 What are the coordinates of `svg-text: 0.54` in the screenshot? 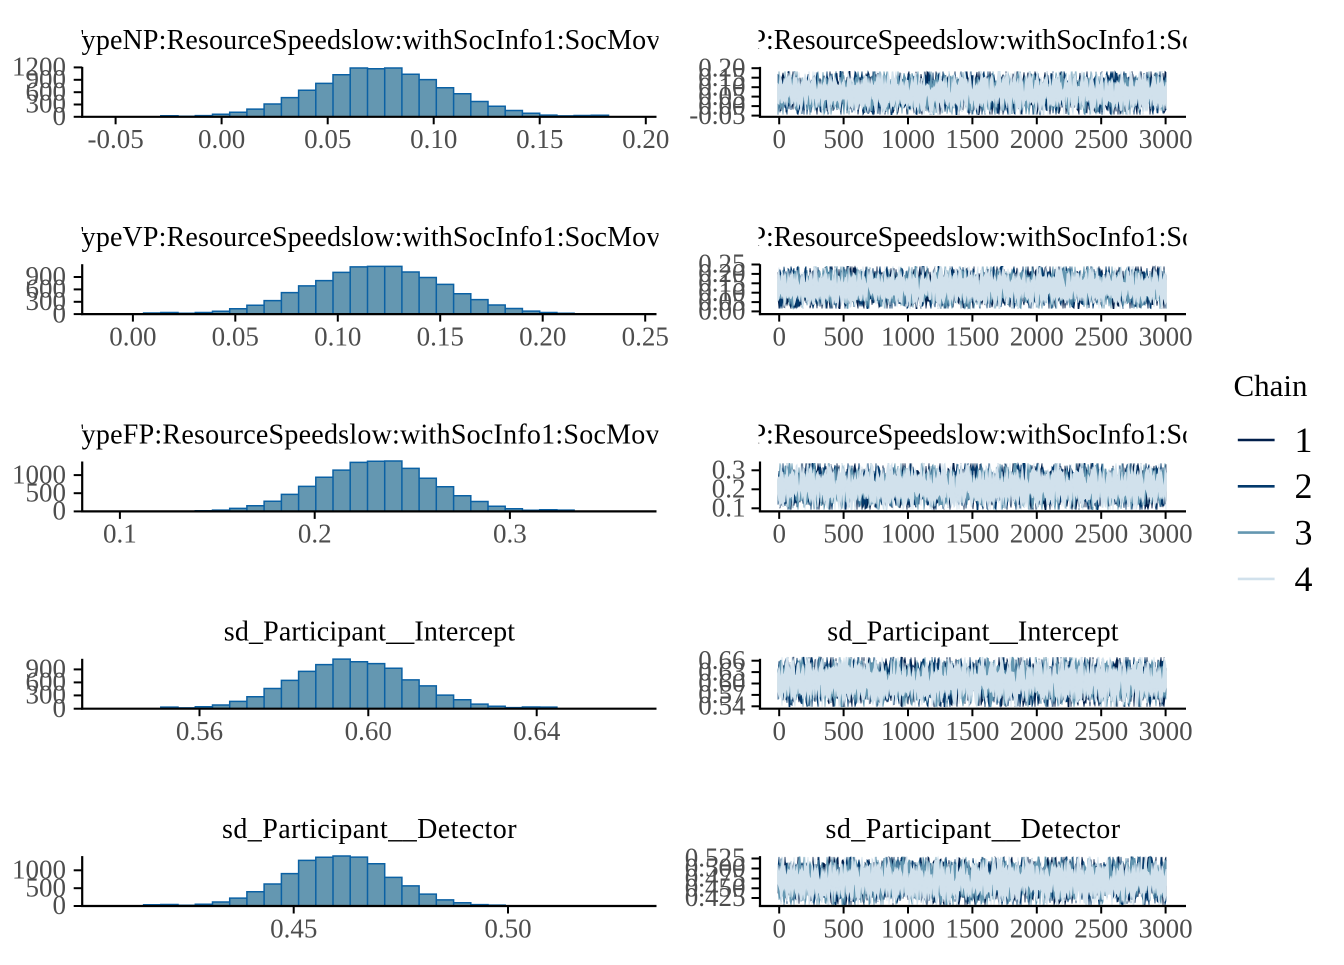 It's located at (722, 706).